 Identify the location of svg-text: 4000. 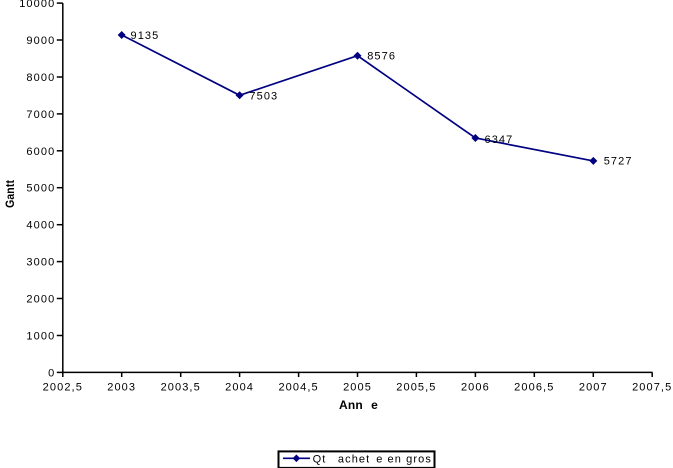
(40, 226).